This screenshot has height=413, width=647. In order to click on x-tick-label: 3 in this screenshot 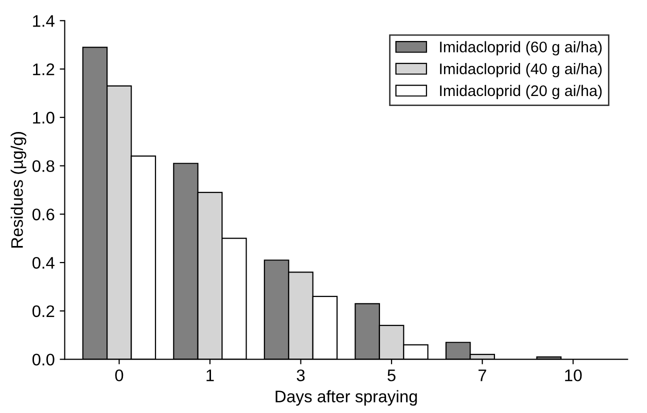, I will do `click(300, 375)`.